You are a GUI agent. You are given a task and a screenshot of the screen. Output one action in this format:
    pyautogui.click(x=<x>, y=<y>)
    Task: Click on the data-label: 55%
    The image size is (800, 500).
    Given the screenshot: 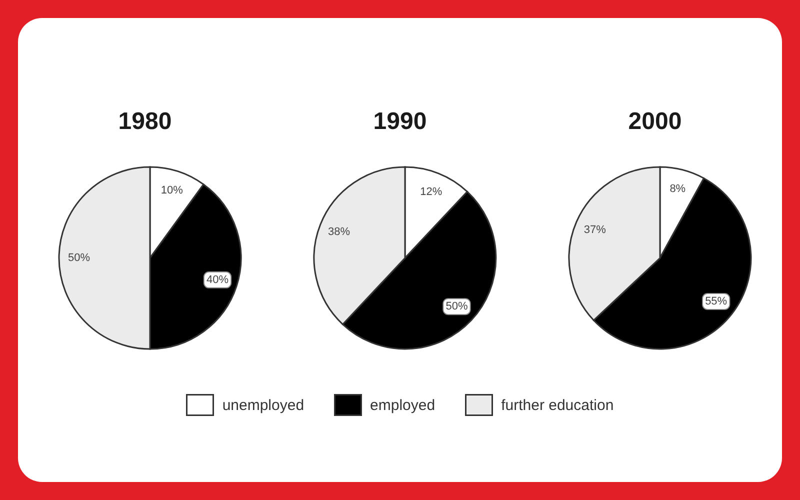 What is the action you would take?
    pyautogui.click(x=716, y=302)
    